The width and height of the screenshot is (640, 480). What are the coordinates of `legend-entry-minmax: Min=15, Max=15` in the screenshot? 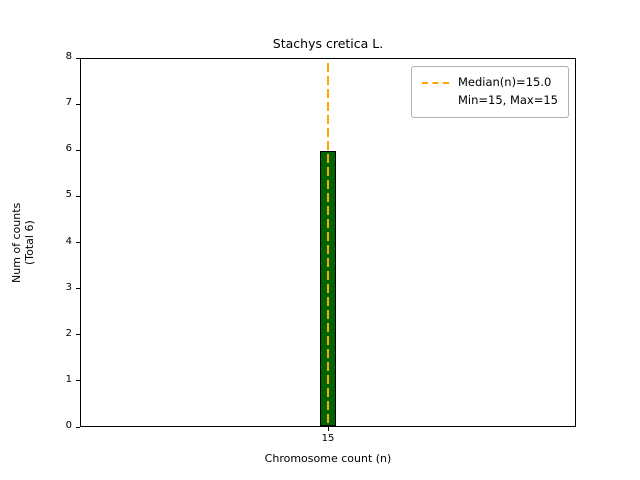 It's located at (490, 101).